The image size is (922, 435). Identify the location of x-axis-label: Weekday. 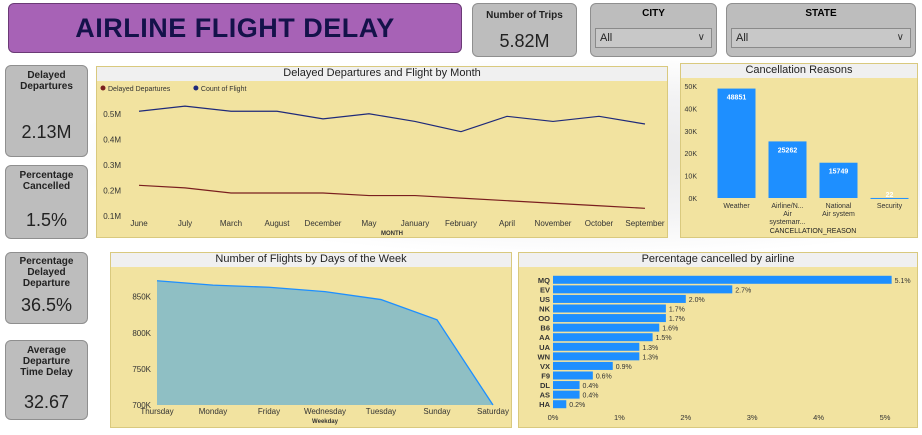
(325, 422).